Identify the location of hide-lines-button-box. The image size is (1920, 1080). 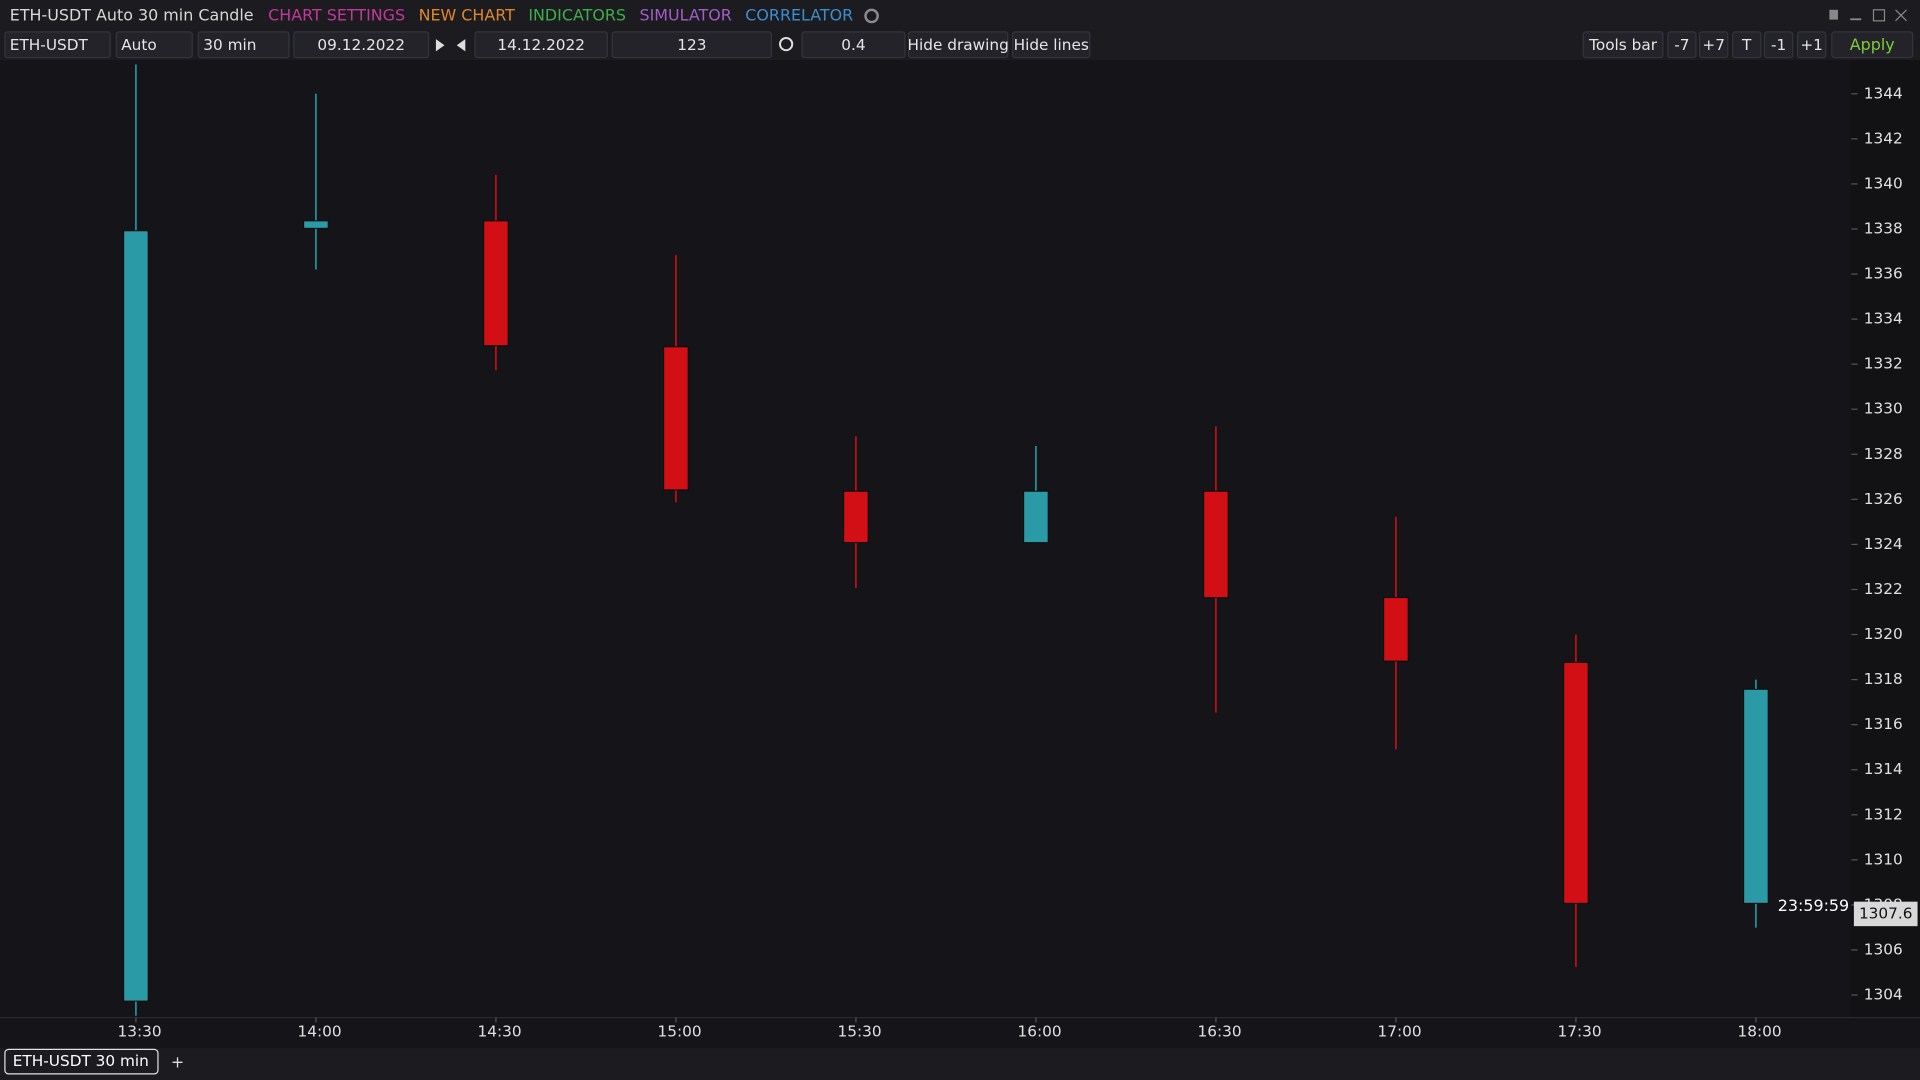
(1051, 45).